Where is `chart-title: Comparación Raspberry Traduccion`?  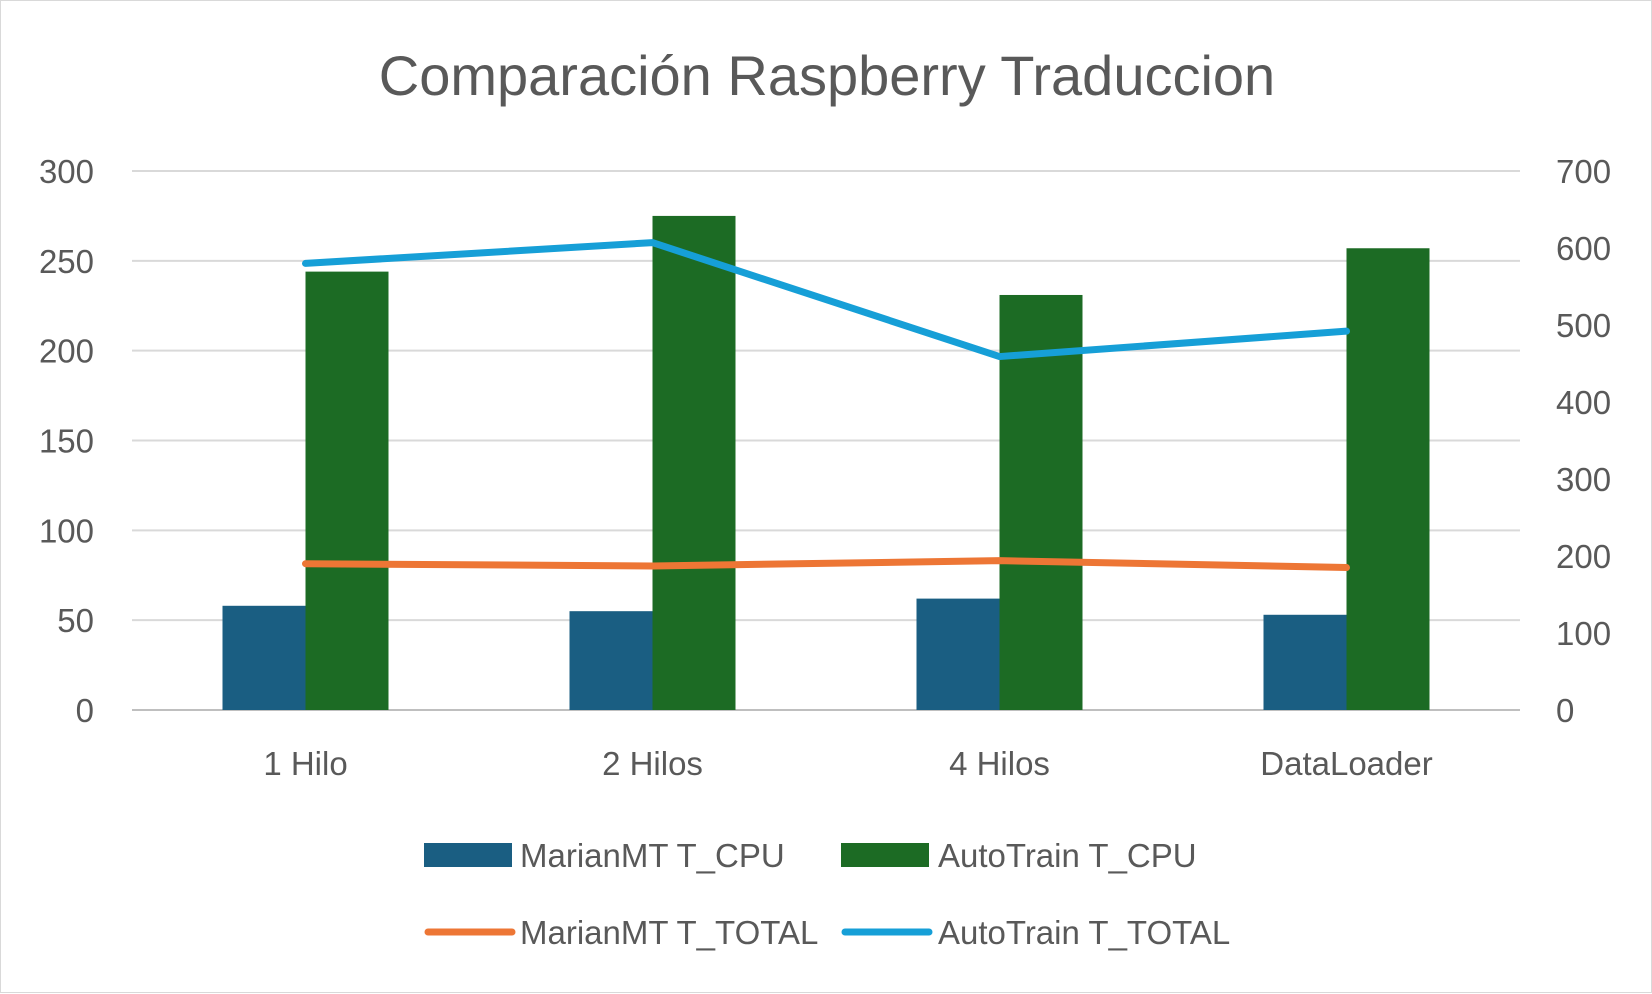 chart-title: Comparación Raspberry Traduccion is located at coordinates (827, 75).